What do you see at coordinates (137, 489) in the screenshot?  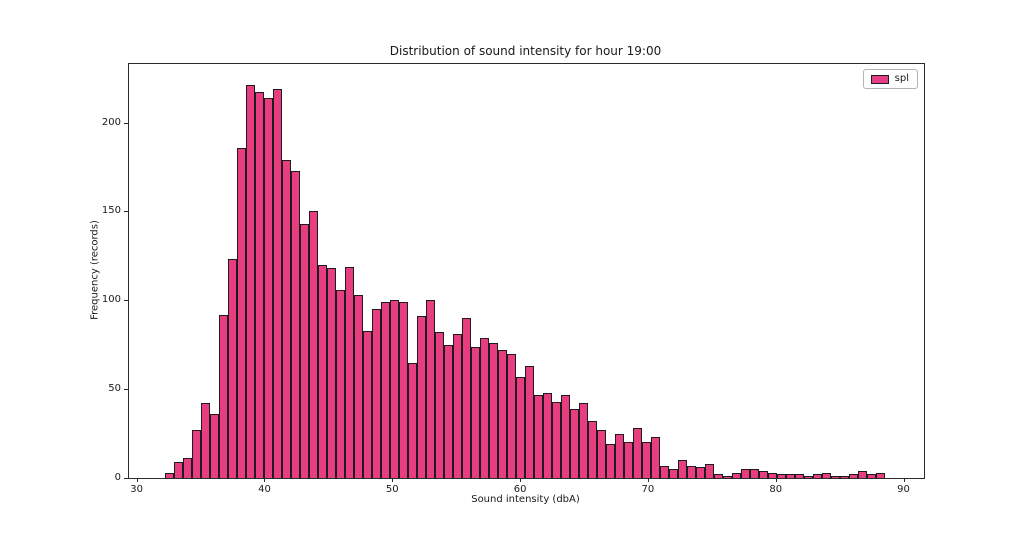 I see `x-tick-label: 30` at bounding box center [137, 489].